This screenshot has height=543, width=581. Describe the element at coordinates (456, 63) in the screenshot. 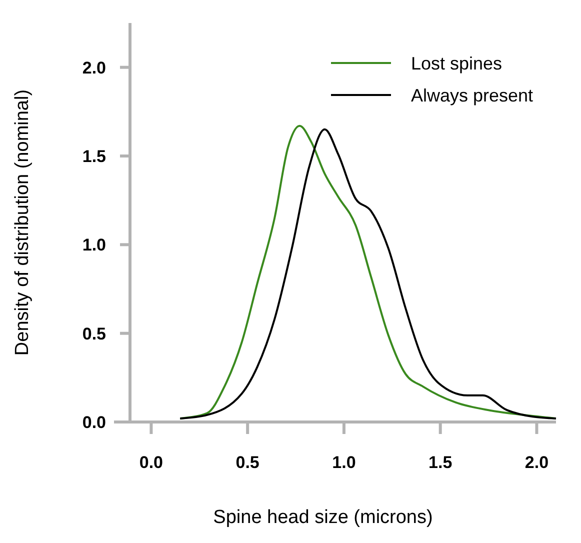

I see `legend-label: Lost spines` at that location.